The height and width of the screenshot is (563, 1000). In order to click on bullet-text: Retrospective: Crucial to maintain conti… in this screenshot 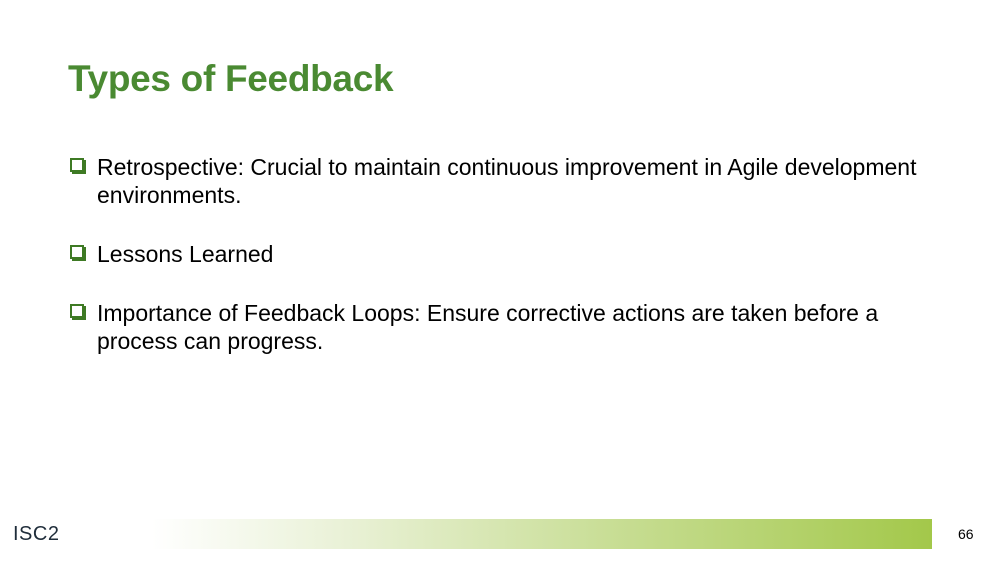, I will do `click(507, 181)`.